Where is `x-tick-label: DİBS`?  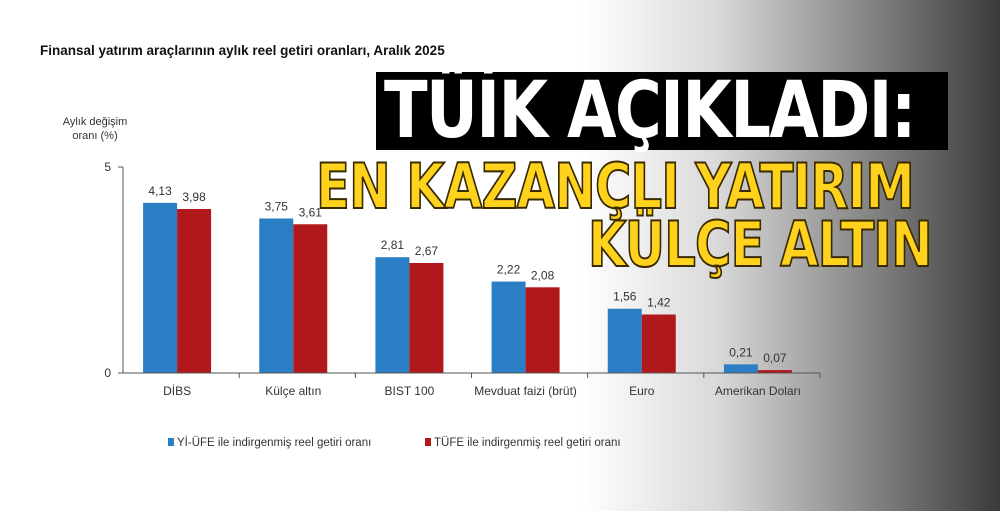
x-tick-label: DİBS is located at coordinates (177, 391).